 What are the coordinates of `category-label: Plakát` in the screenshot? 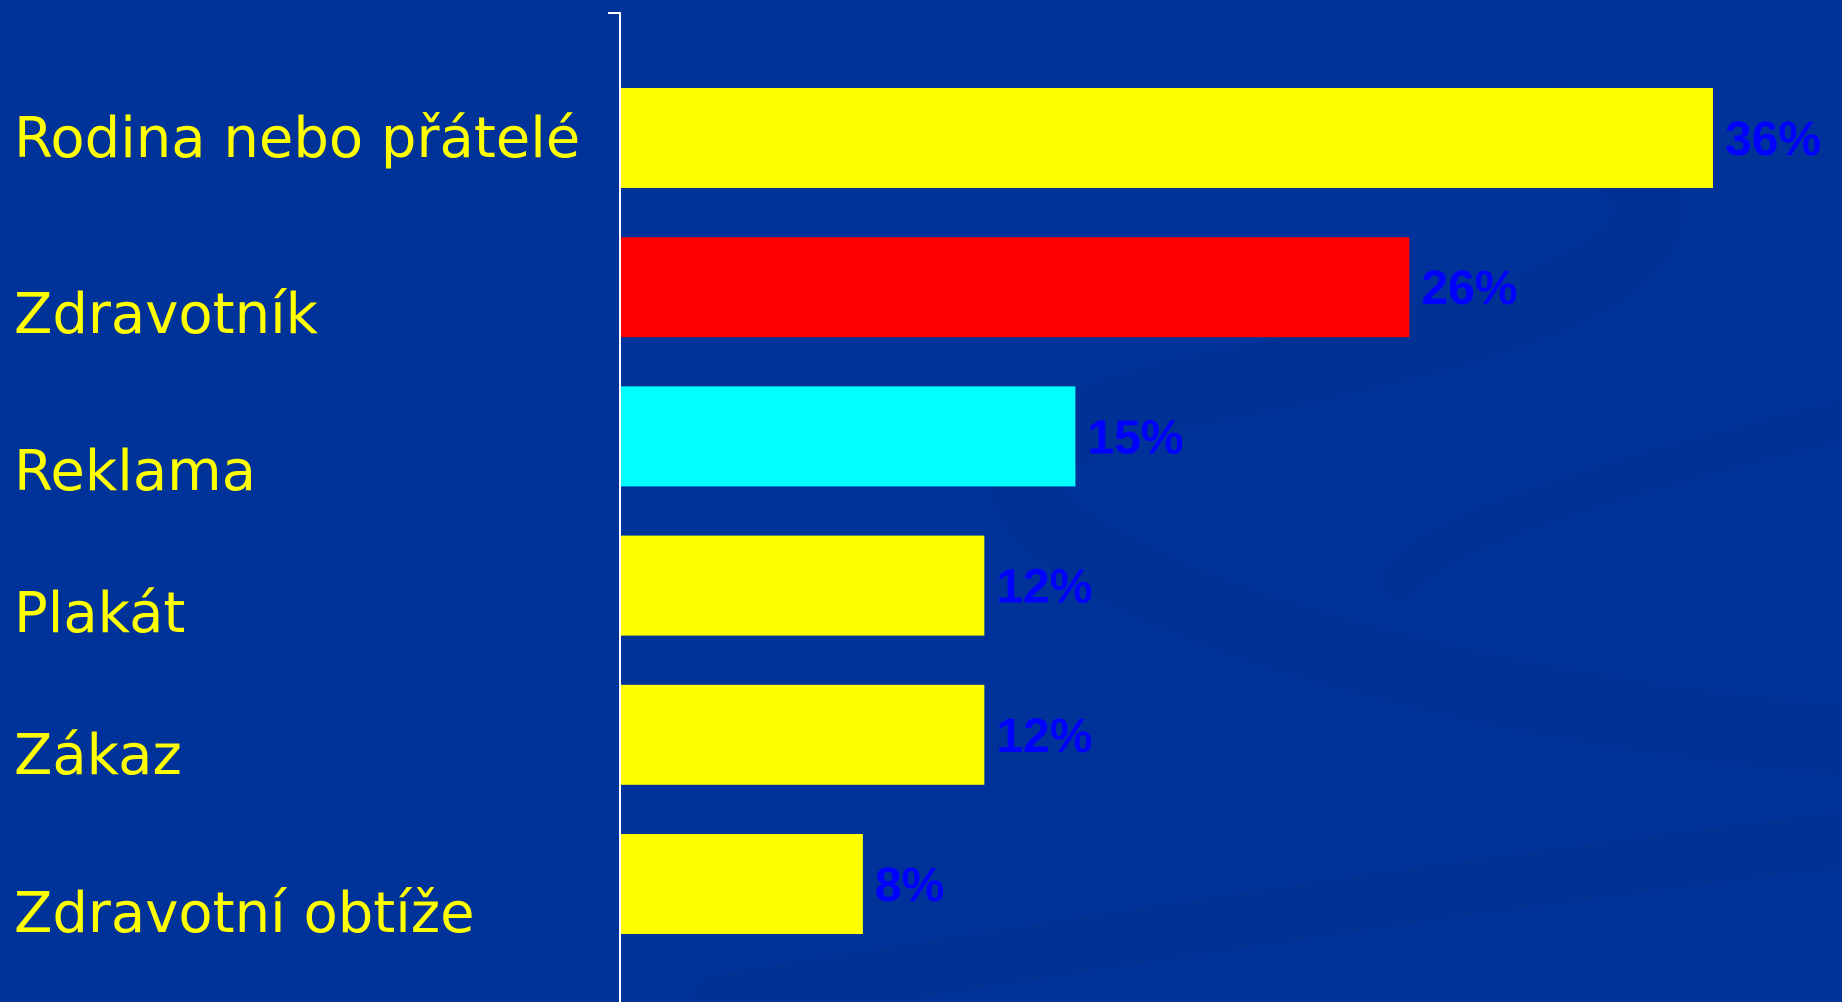 It's located at (99, 613).